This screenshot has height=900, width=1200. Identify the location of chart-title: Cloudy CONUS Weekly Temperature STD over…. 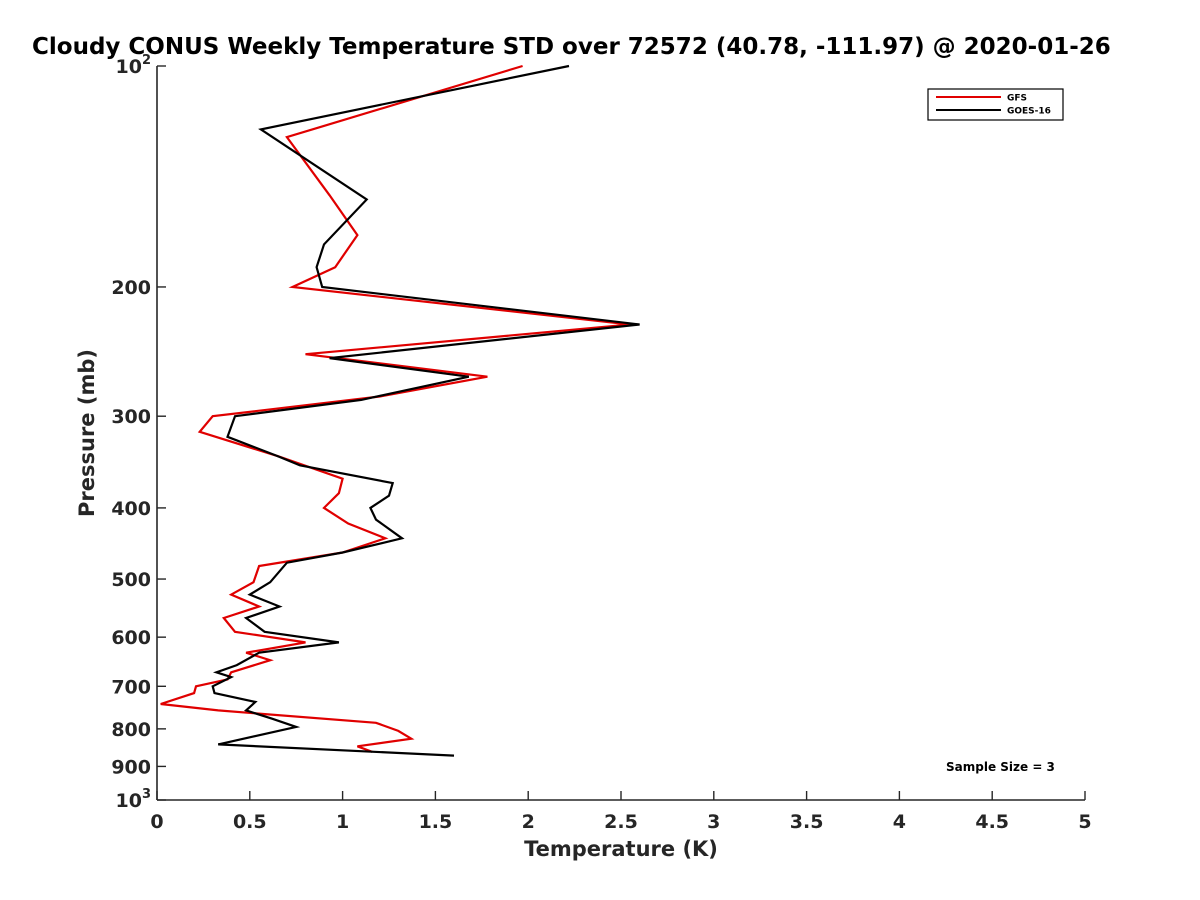
(571, 47).